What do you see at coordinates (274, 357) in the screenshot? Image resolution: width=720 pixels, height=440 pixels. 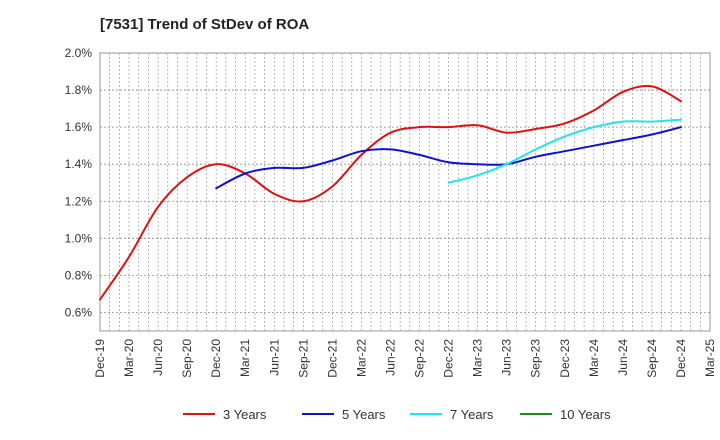 I see `x-tick-label: Jun-21` at bounding box center [274, 357].